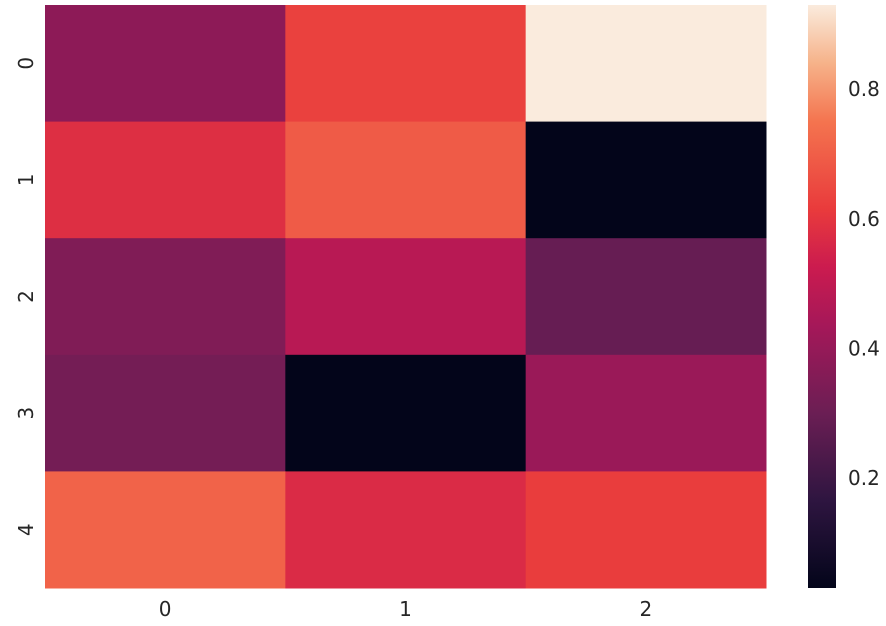 The image size is (886, 626). What do you see at coordinates (26, 529) in the screenshot?
I see `y-tick-label: 4` at bounding box center [26, 529].